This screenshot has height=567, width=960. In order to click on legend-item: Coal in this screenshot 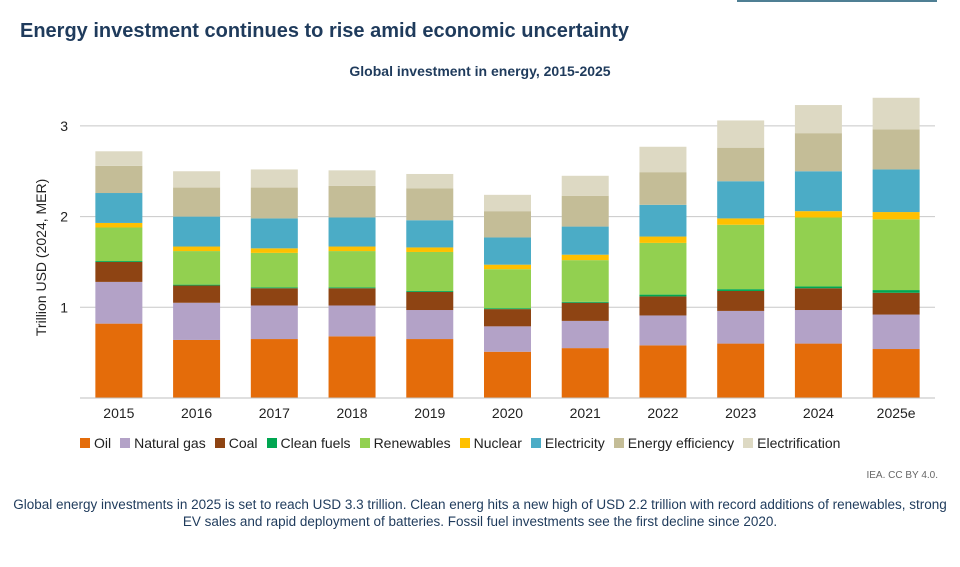, I will do `click(236, 443)`.